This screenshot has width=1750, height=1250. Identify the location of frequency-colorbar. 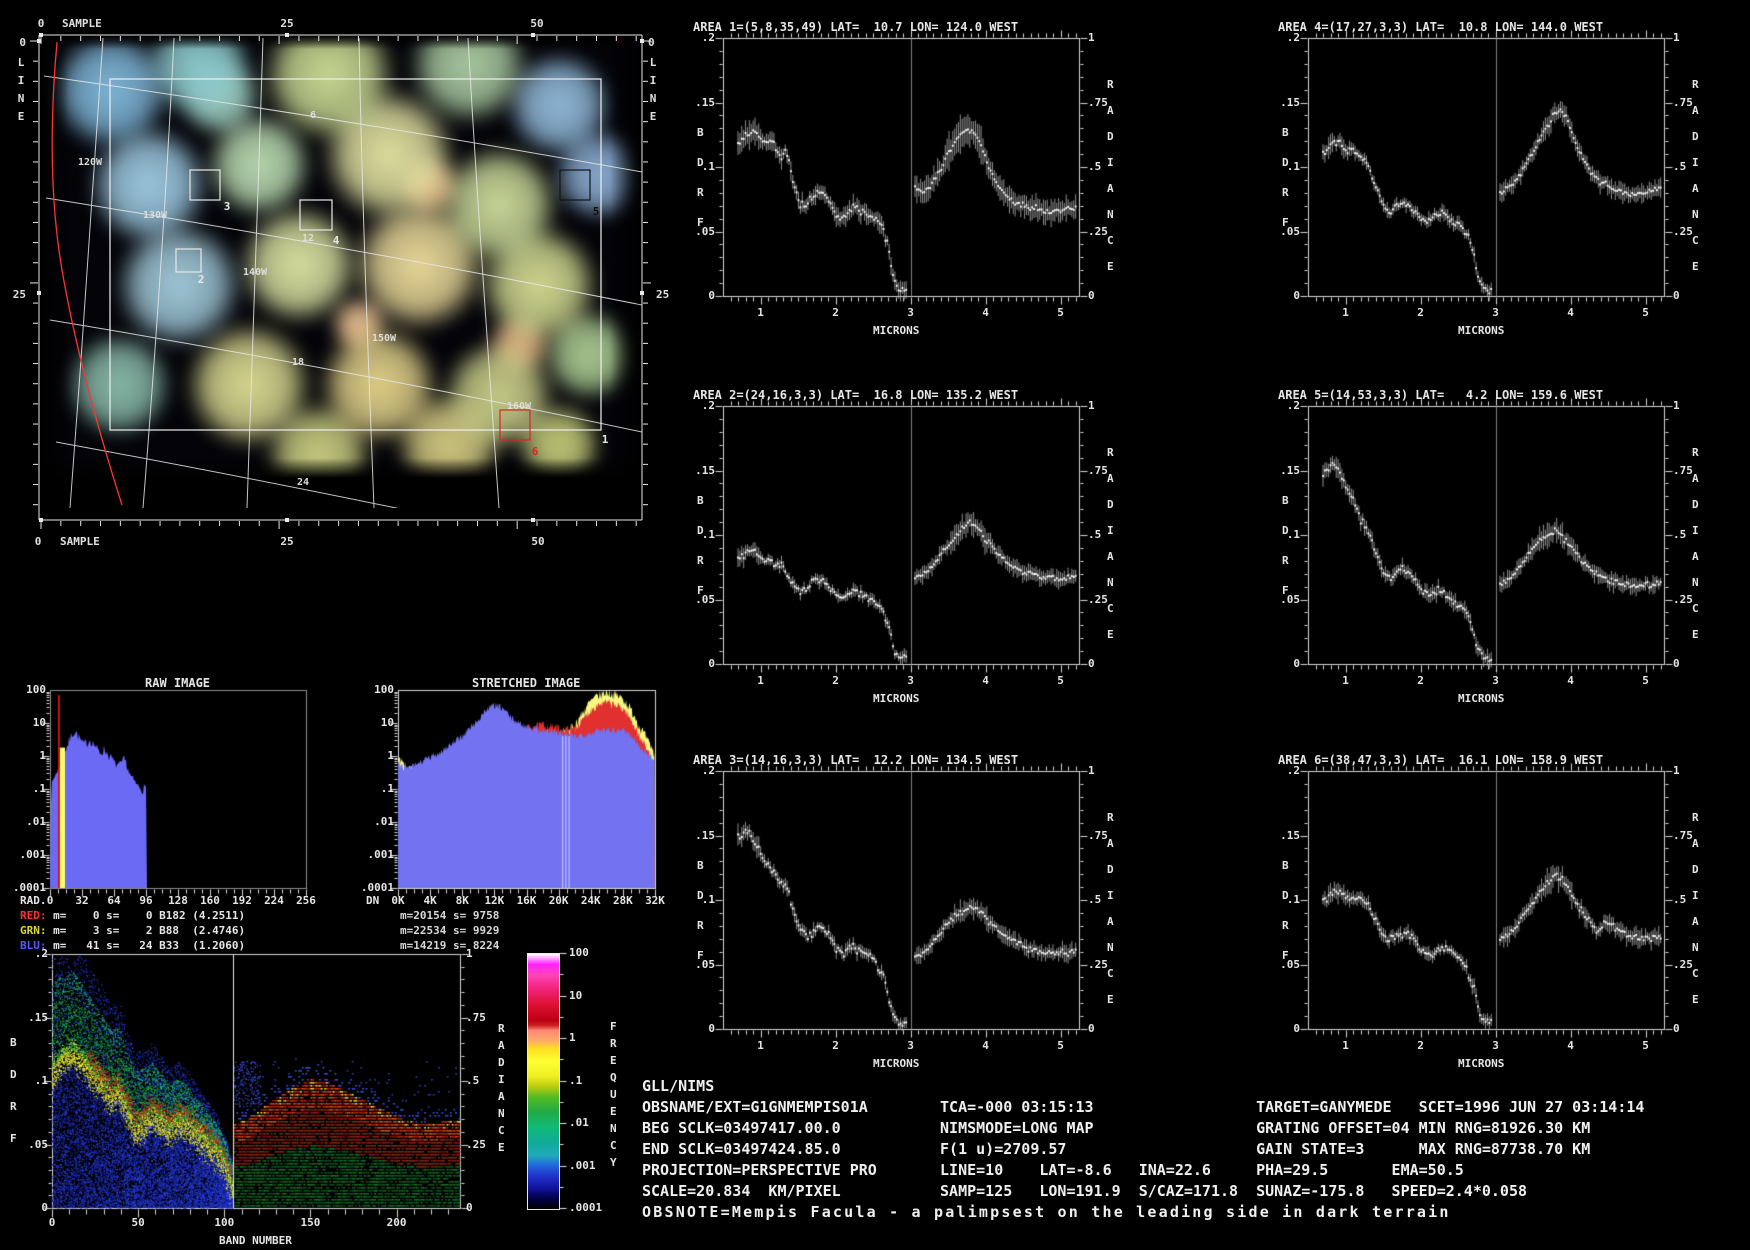
(543, 1081).